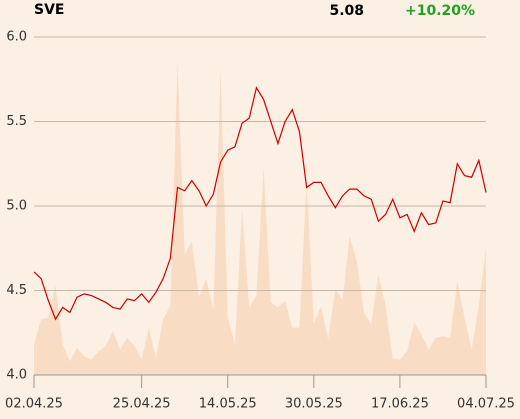 This screenshot has height=419, width=520. Describe the element at coordinates (16, 206) in the screenshot. I see `y-tick-label: 5.0` at that location.